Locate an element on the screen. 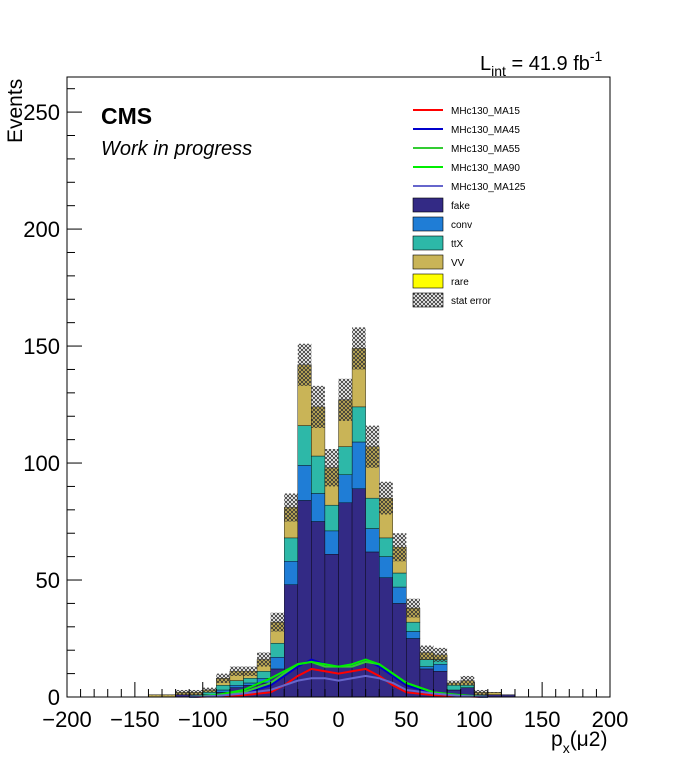  x-tick-label: 200 is located at coordinates (610, 719).